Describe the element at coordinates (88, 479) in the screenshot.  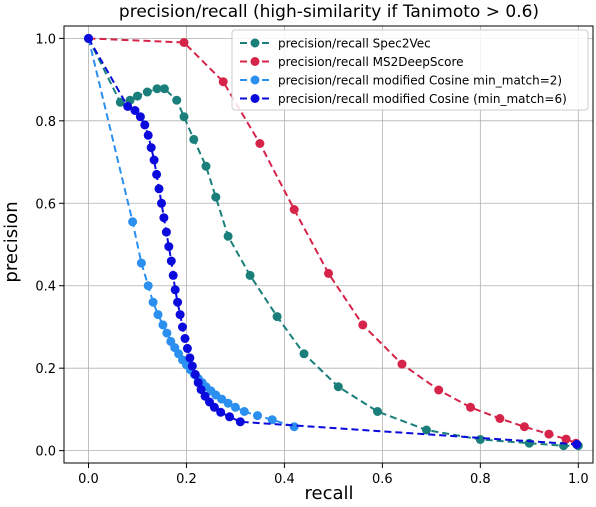
I see `x-tick-label: 0.0` at that location.